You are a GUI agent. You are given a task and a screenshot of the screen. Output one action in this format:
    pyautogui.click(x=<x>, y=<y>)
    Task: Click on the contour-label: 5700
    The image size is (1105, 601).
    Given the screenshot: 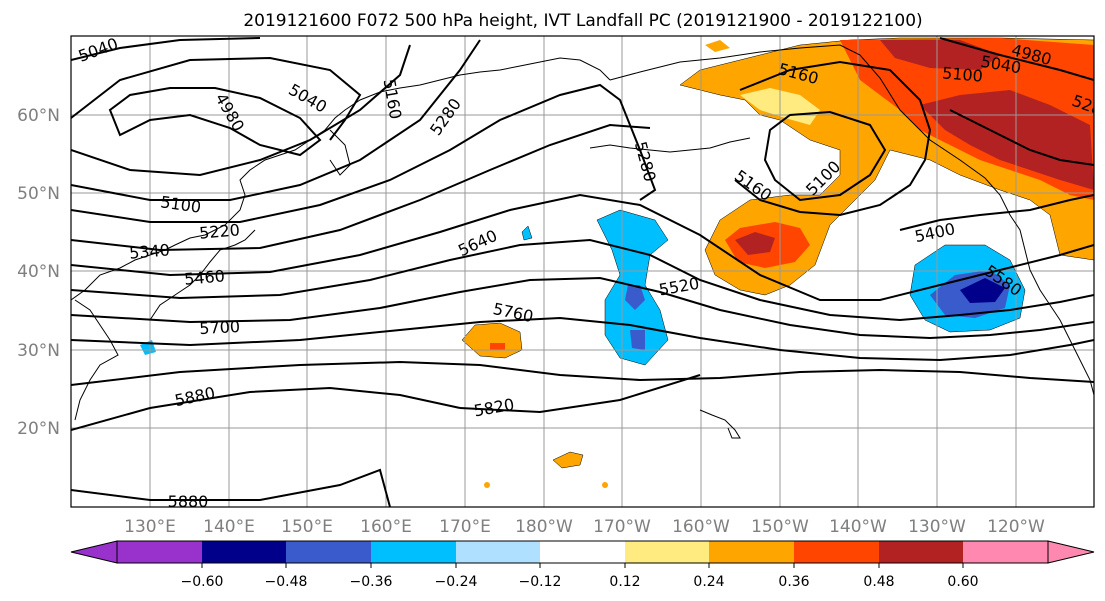 What is the action you would take?
    pyautogui.click(x=220, y=327)
    